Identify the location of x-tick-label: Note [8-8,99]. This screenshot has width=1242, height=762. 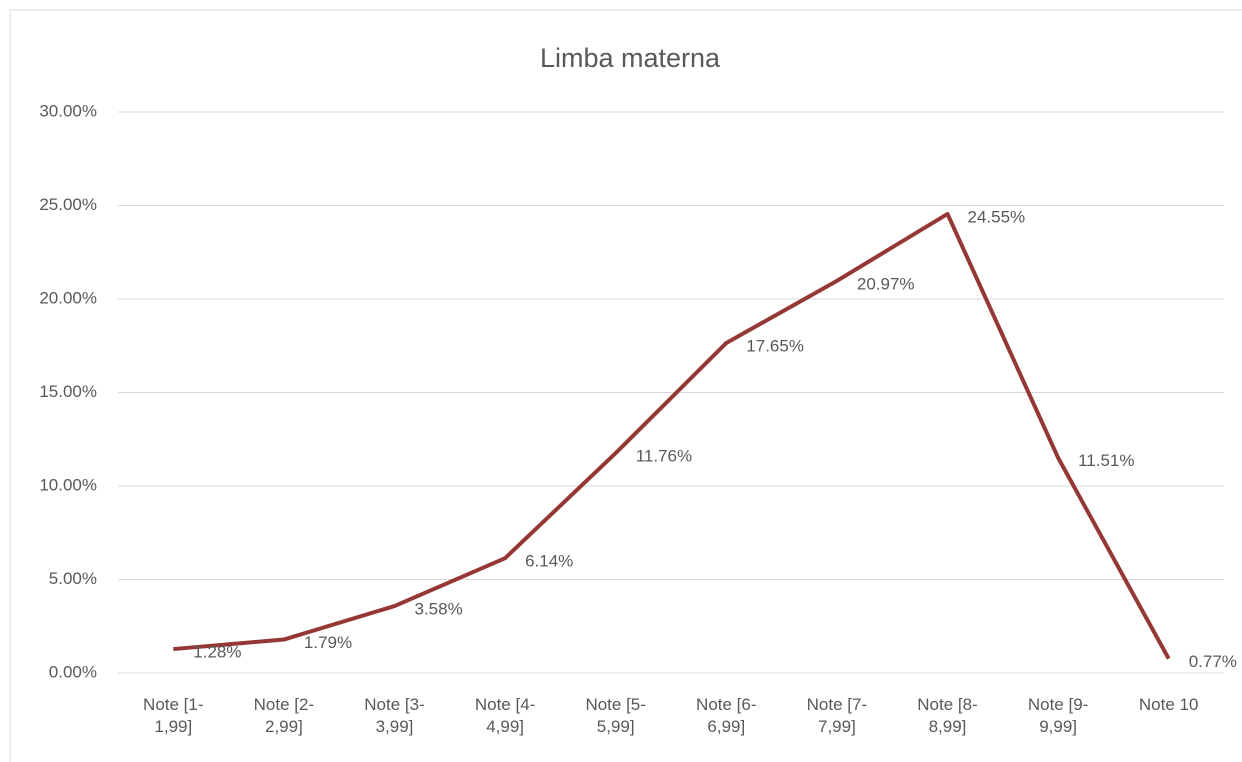
(947, 715).